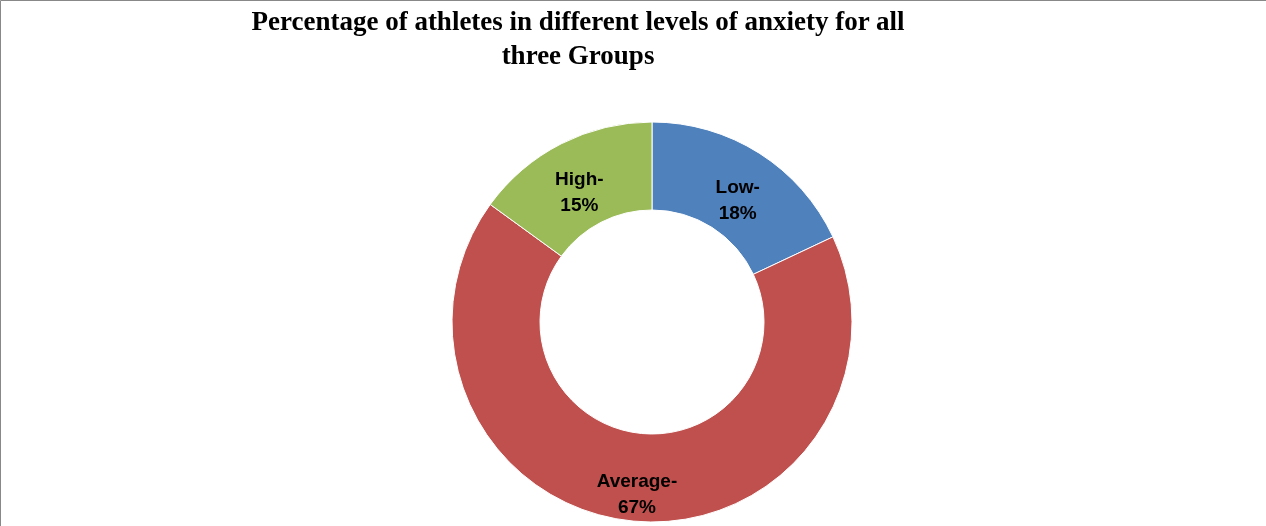 The height and width of the screenshot is (526, 1266). What do you see at coordinates (579, 205) in the screenshot?
I see `data-label: 15%` at bounding box center [579, 205].